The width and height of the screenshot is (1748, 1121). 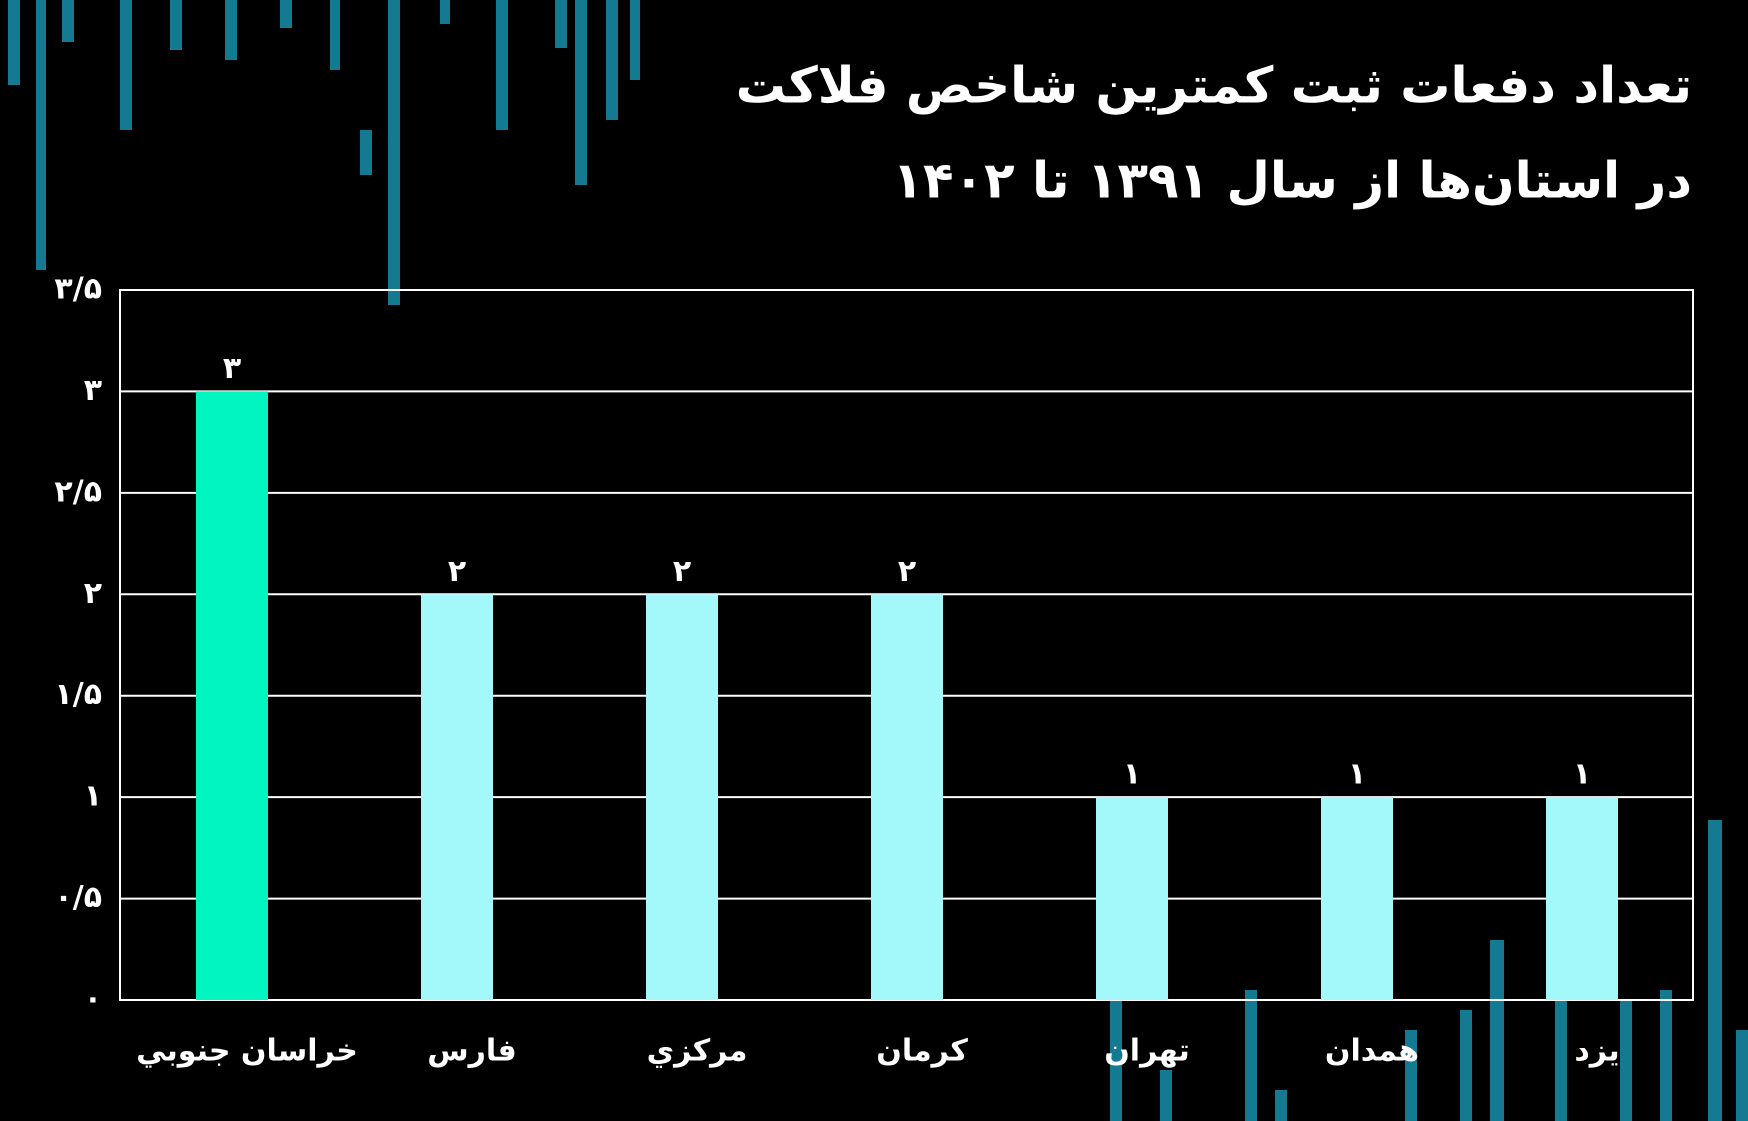 I want to click on x-tick-label: تهران, so click(x=1147, y=1051).